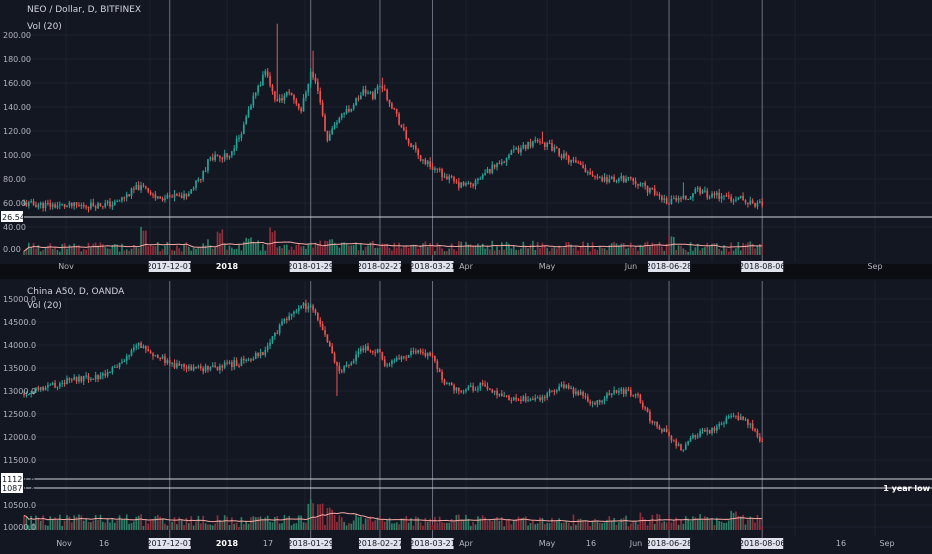 Image resolution: width=932 pixels, height=554 pixels. I want to click on a50-last-price-label-box, so click(12, 478).